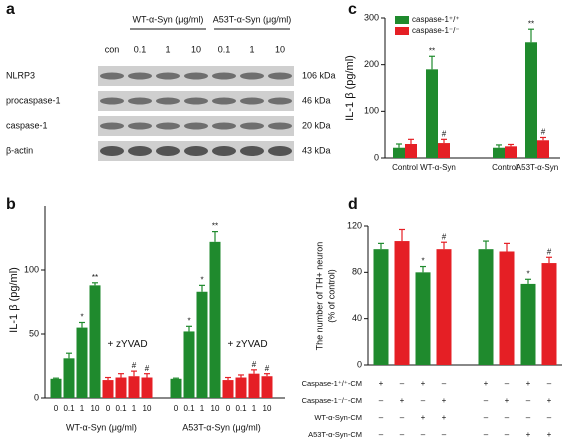 The height and width of the screenshot is (441, 567). What do you see at coordinates (537, 167) in the screenshot?
I see `x-tick-label: A53T-α-Syn` at bounding box center [537, 167].